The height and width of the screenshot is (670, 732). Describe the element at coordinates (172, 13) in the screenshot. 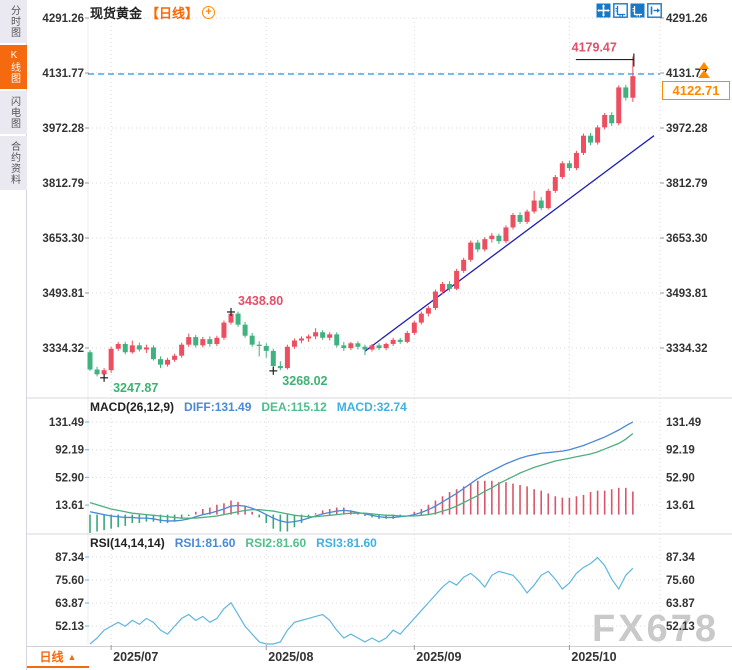

I see `period-label: 【日线】` at that location.